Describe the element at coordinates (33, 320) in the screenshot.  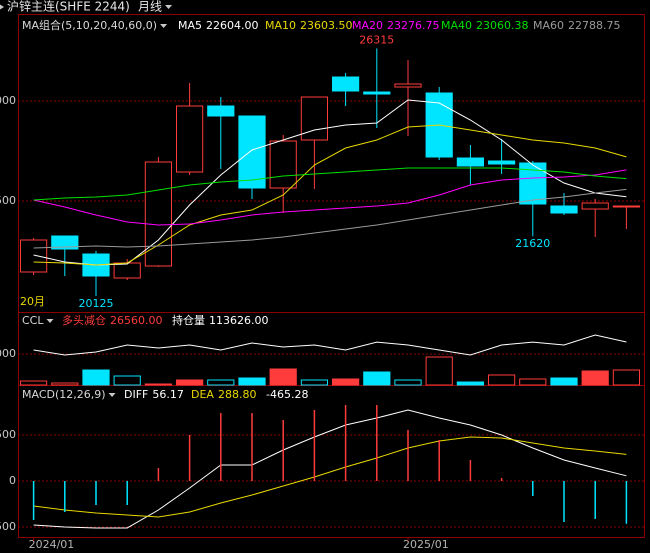
I see `panel-title: CCL` at that location.